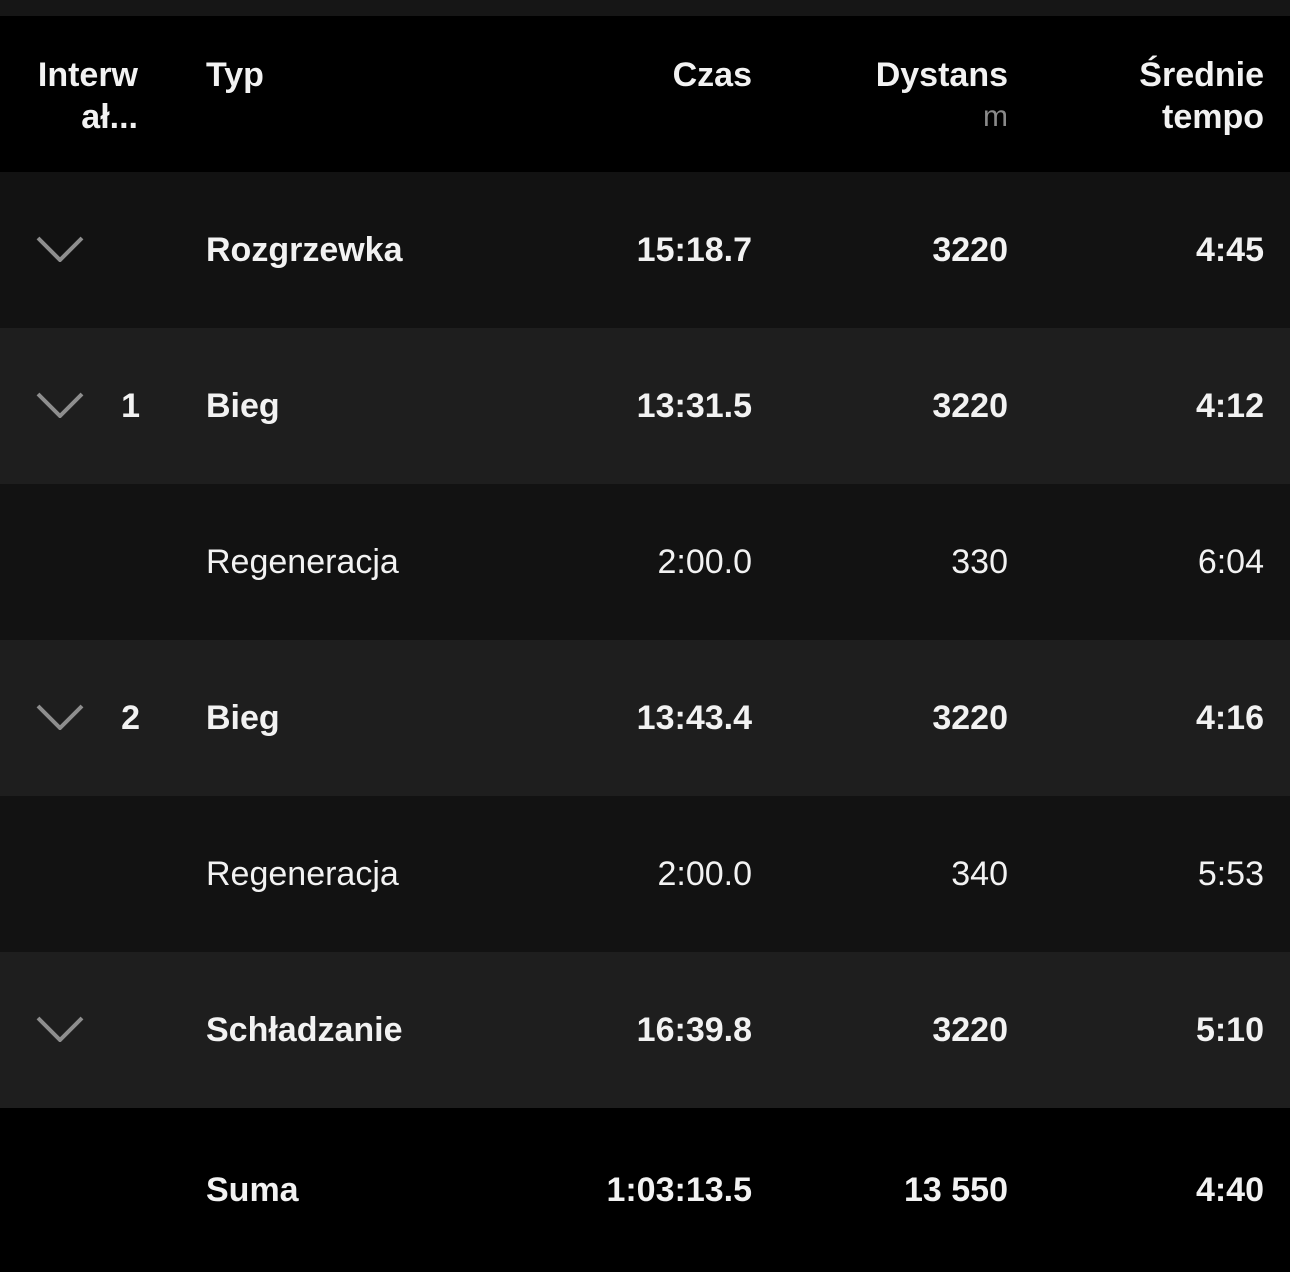 The width and height of the screenshot is (1290, 1272). I want to click on type-cell: Rozgrzewka, so click(304, 249).